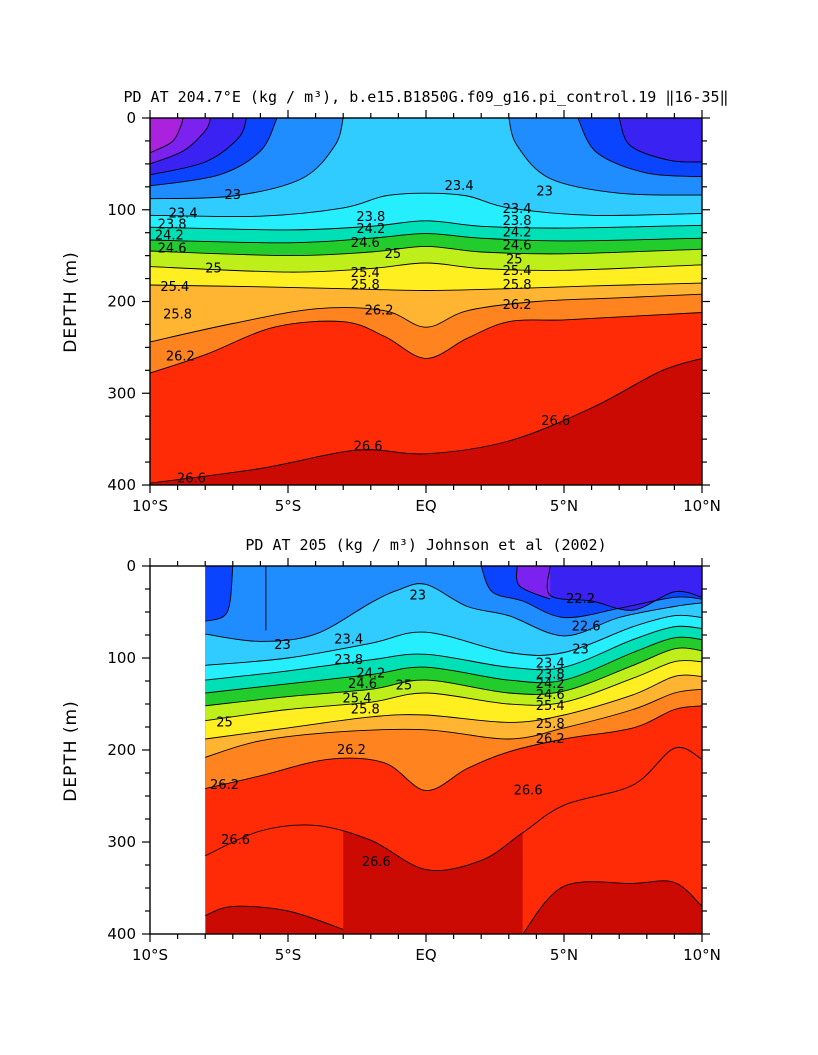 Image resolution: width=818 pixels, height=1055 pixels. Describe the element at coordinates (425, 545) in the screenshot. I see `bottom-panel-title: PD AT 205 (kg / m³) Johnson et al (2002)` at that location.